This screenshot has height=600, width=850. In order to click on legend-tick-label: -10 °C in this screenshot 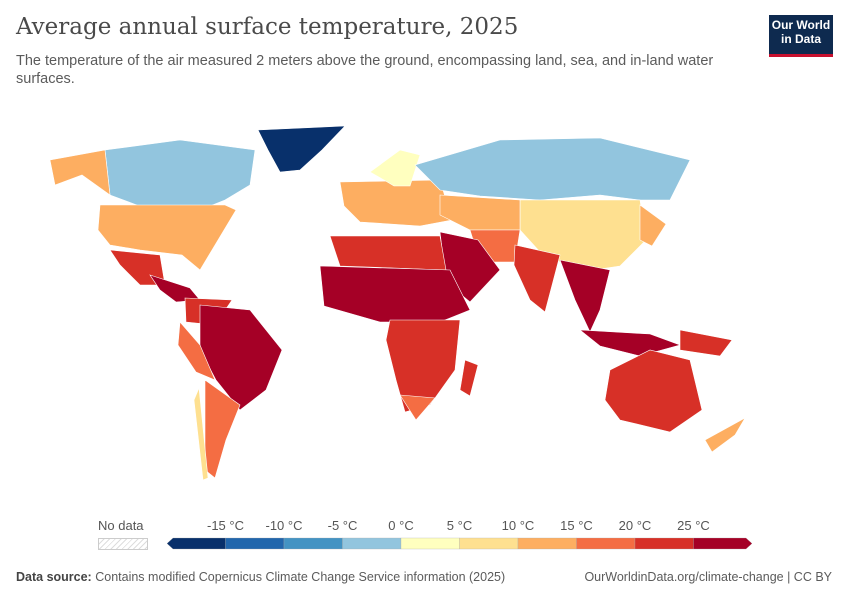, I will do `click(284, 525)`.